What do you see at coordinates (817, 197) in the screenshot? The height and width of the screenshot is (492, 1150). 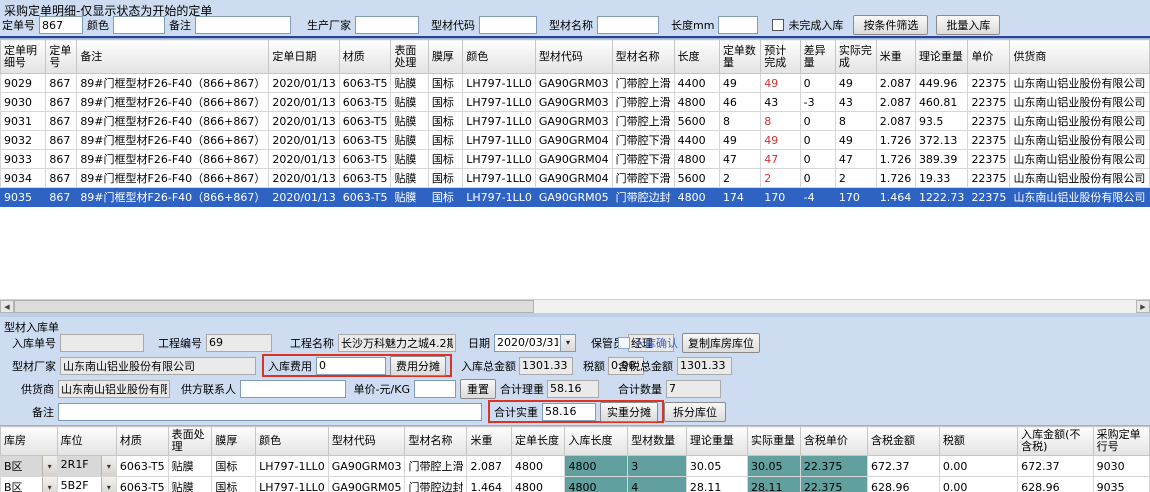 I see `grid-cell: -4` at bounding box center [817, 197].